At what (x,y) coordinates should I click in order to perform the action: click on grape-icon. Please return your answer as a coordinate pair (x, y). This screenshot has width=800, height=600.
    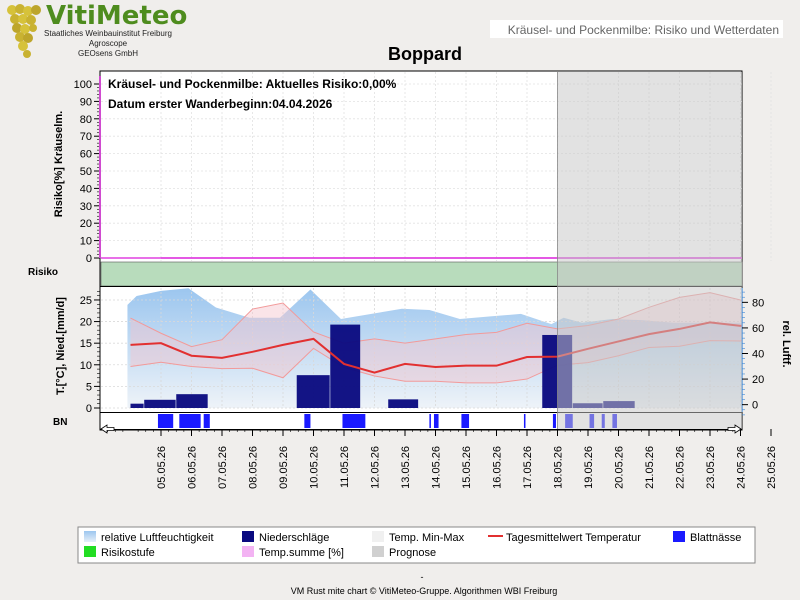
    Looking at the image, I should click on (24, 31).